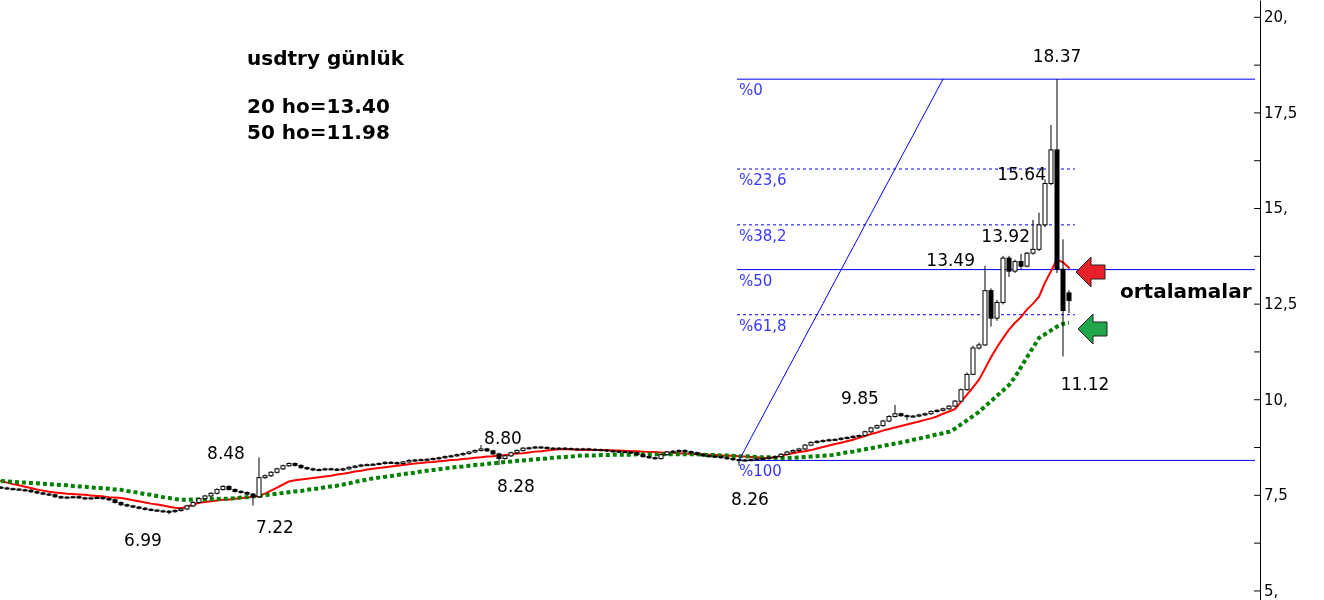 This screenshot has height=600, width=1324. I want to click on y-tick-label: 7,5, so click(1276, 495).